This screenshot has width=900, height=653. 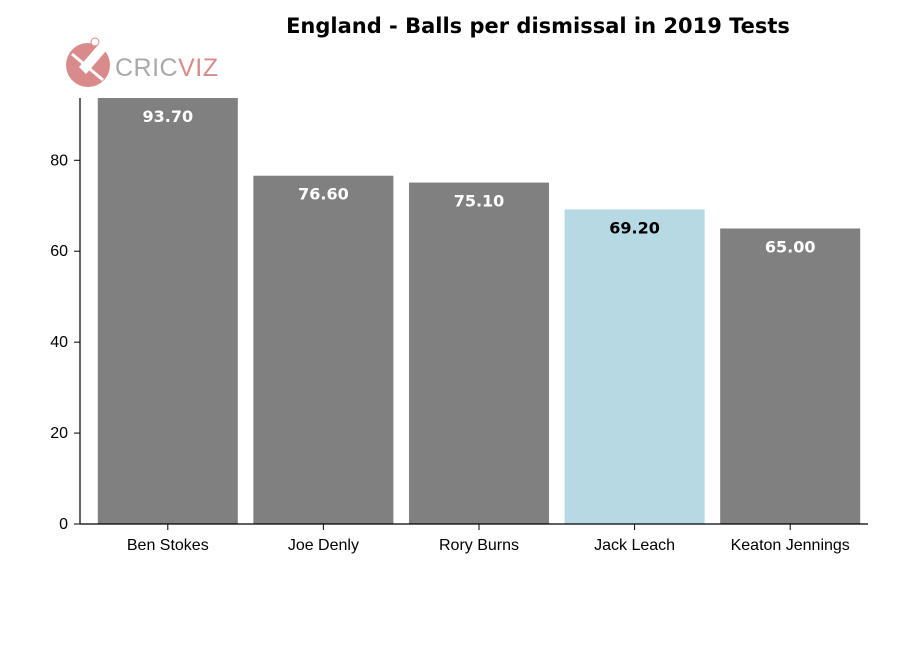 I want to click on y-axis-ticks: 0 20 40 60 80, so click(x=65, y=342).